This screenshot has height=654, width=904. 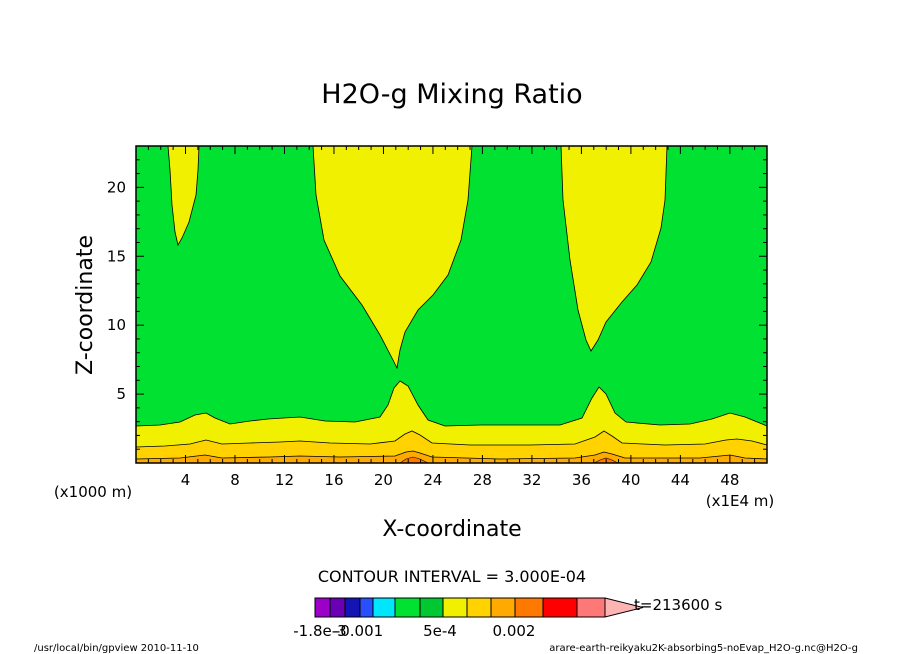 What do you see at coordinates (116, 325) in the screenshot?
I see `y-tick-label: 10` at bounding box center [116, 325].